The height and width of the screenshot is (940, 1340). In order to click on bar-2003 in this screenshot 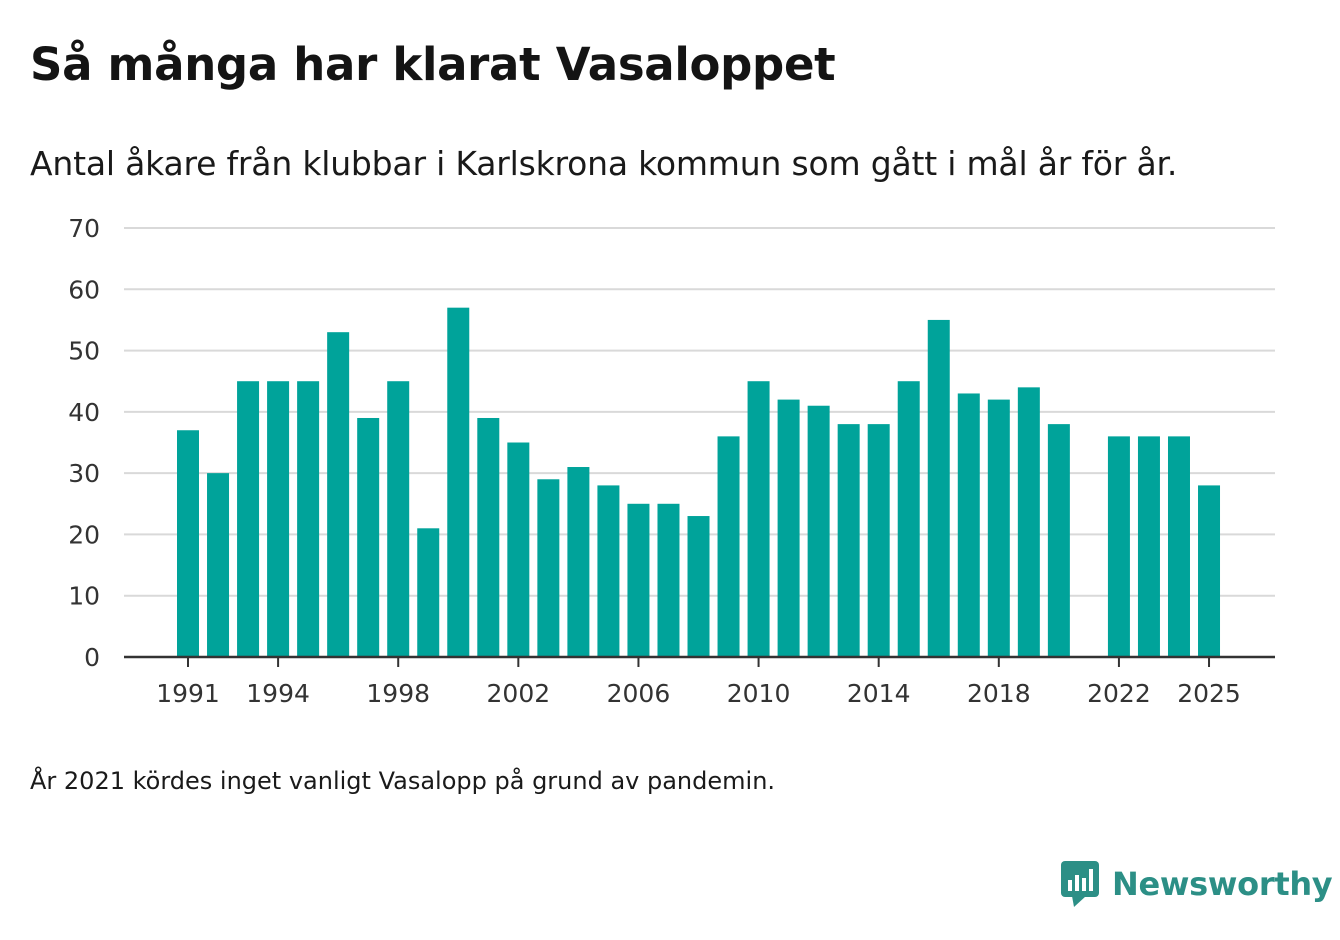, I will do `click(548, 568)`.